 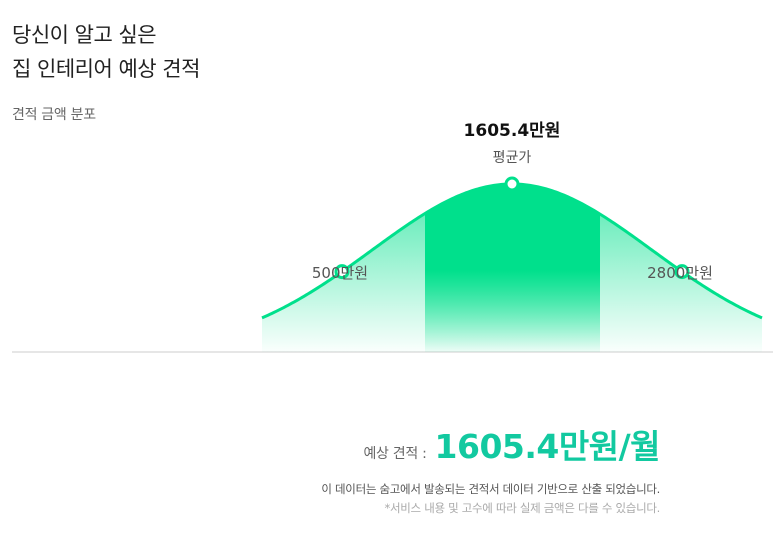 What do you see at coordinates (490, 489) in the screenshot?
I see `data-source-note: 이 데이터는 숨고에서 발송되는 견적서 데이터 기반으로 산출 되었습니다.` at bounding box center [490, 489].